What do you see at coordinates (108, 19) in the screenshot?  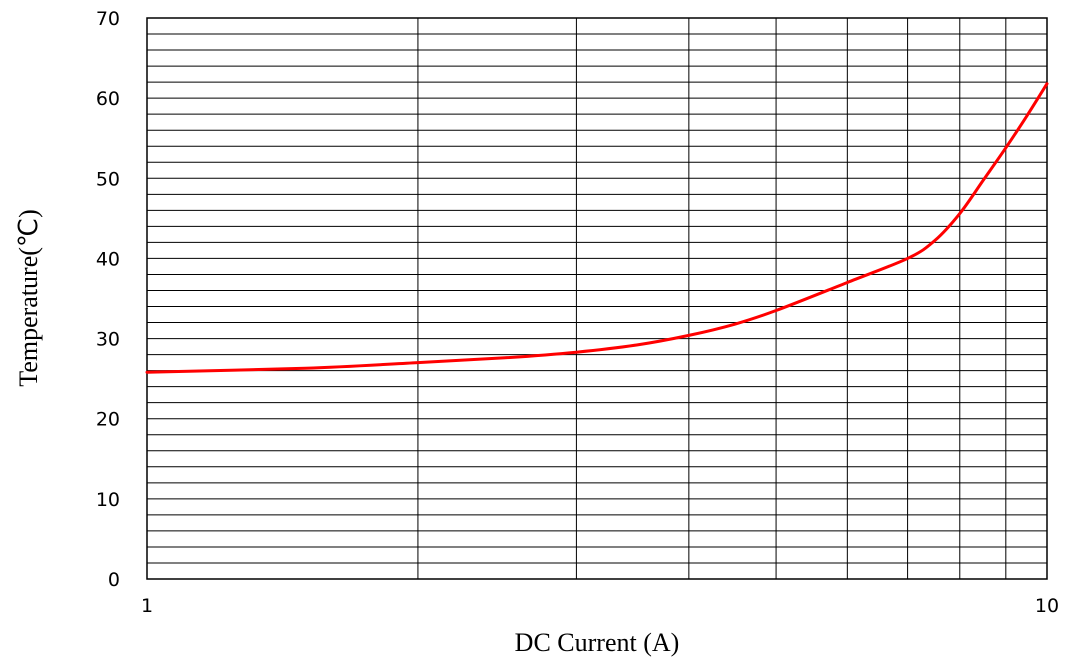 I see `y-tick-label: 70` at bounding box center [108, 19].